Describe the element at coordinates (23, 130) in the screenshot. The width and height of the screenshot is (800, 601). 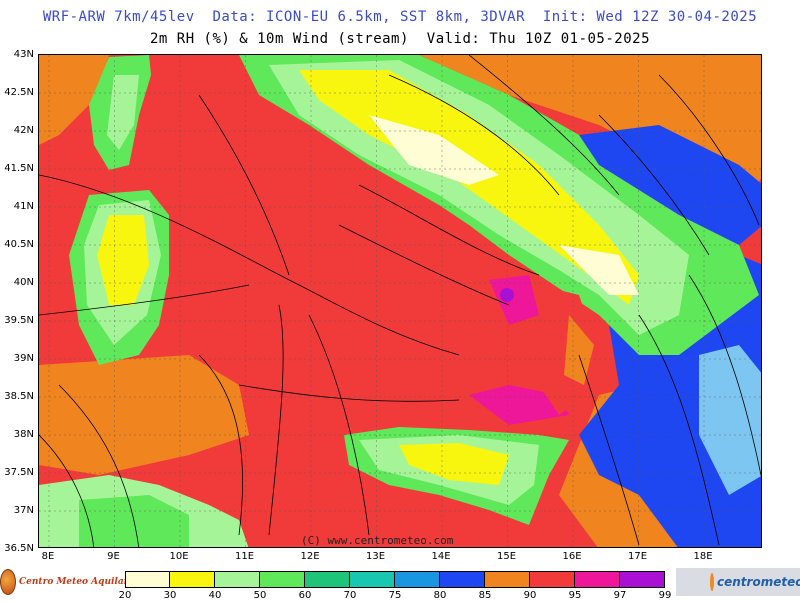
I see `latitude-label: 42N` at that location.